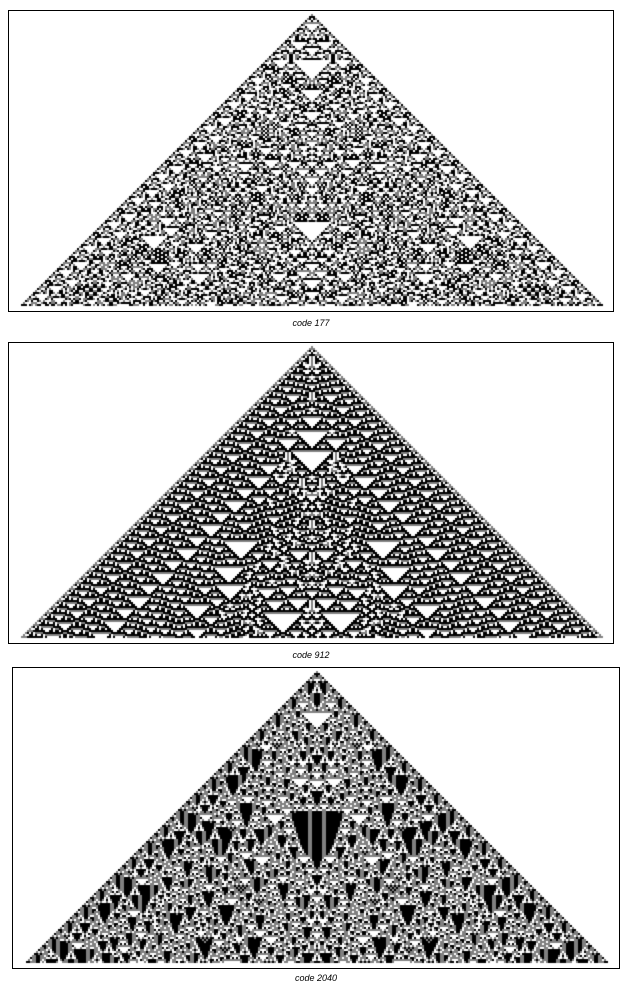 The height and width of the screenshot is (1000, 630). Describe the element at coordinates (311, 323) in the screenshot. I see `figure-caption-1: code 177` at that location.